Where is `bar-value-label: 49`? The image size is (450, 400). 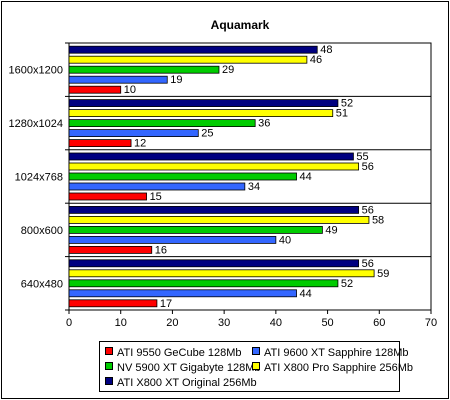 bar-value-label: 49 is located at coordinates (331, 230).